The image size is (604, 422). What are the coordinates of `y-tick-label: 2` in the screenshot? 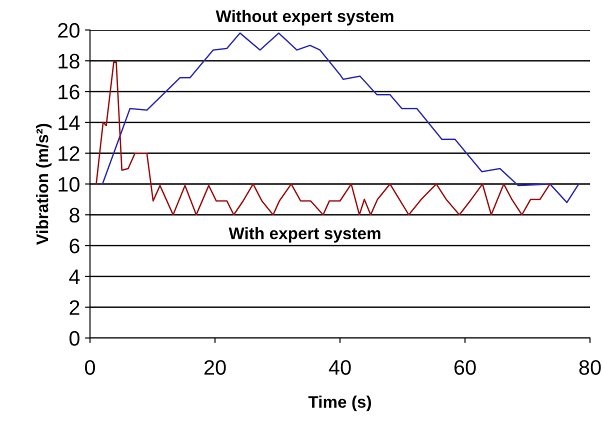 It's located at (75, 307).